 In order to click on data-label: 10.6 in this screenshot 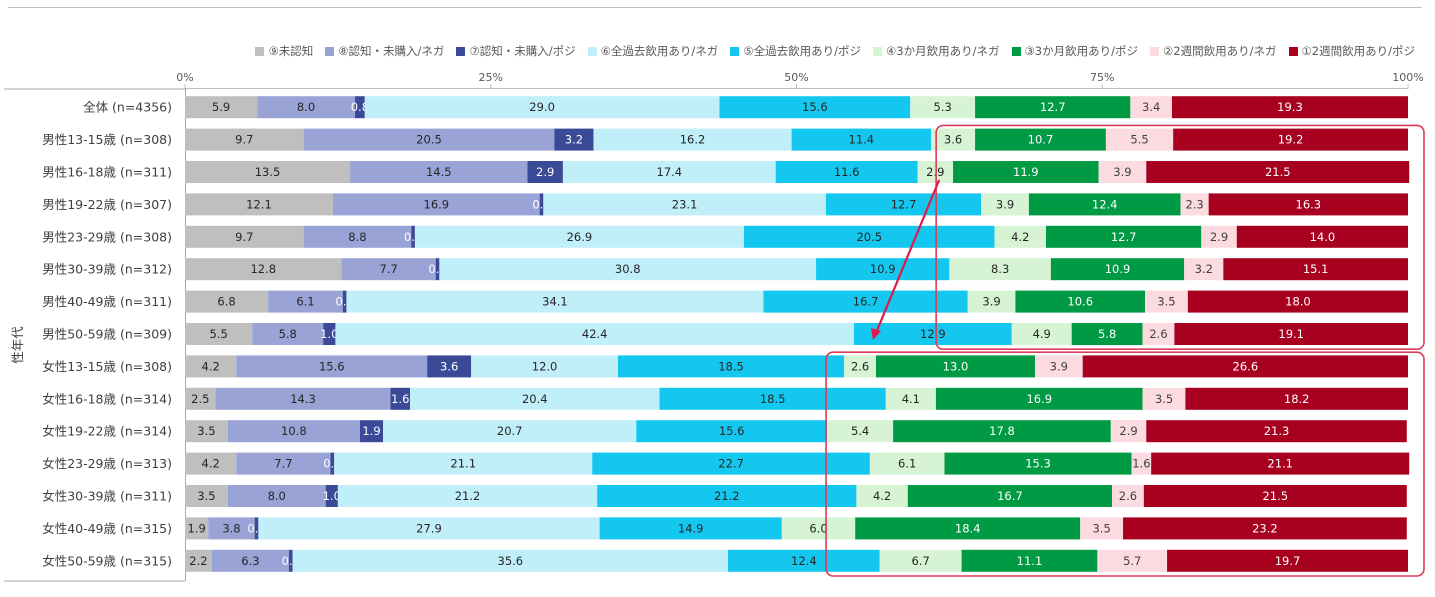, I will do `click(1080, 302)`.